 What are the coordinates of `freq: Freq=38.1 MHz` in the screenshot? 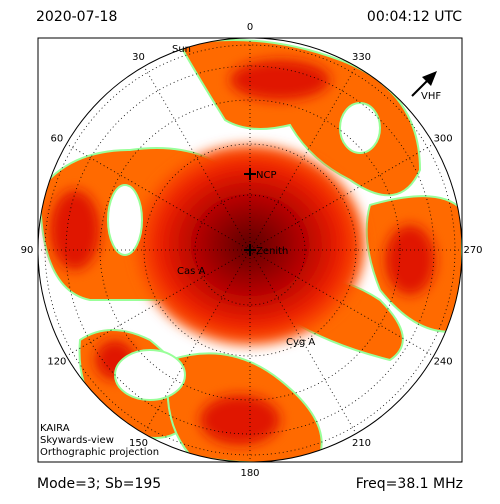 It's located at (409, 484).